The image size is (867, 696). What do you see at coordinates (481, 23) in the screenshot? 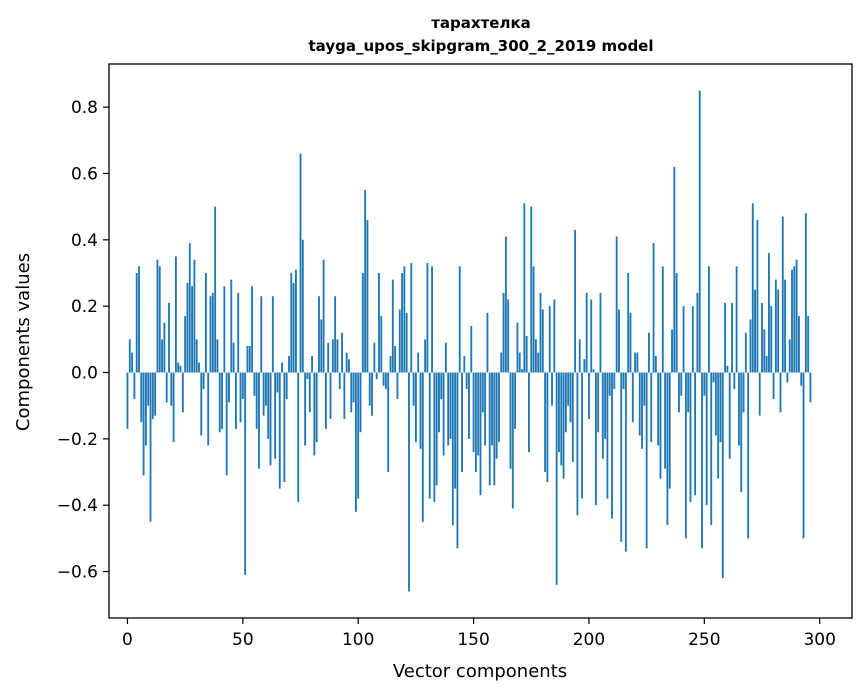
I see `chart-title: тарахтелка` at bounding box center [481, 23].